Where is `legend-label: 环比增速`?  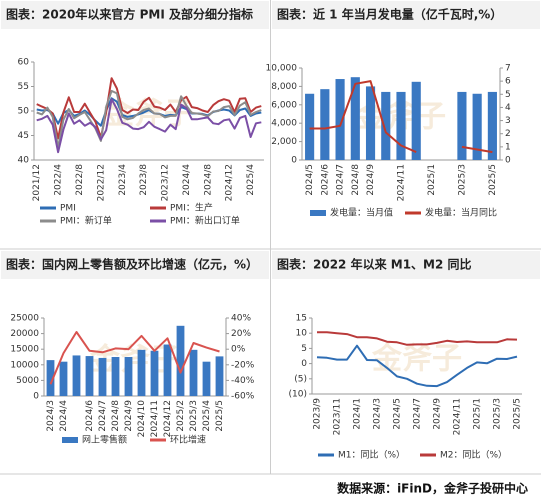
legend-label: 环比增速 is located at coordinates (188, 440).